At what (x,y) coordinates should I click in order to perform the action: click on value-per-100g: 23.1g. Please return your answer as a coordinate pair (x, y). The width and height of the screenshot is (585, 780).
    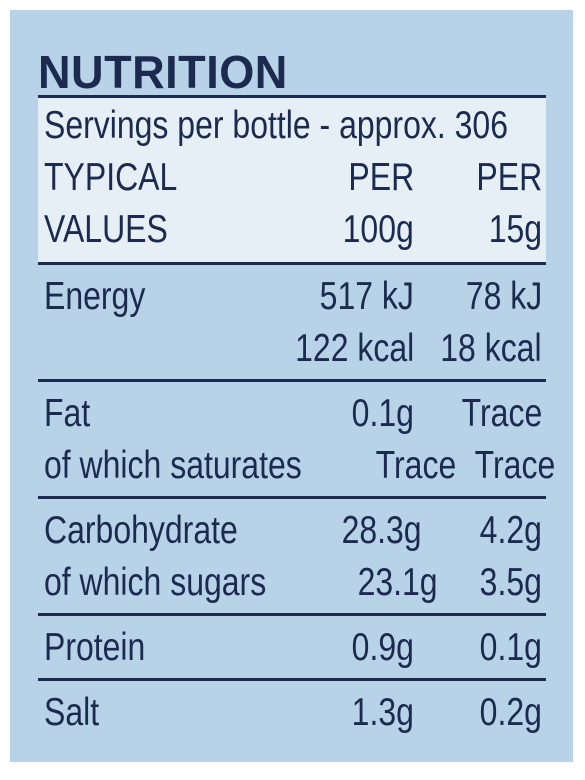
    Looking at the image, I should click on (397, 582).